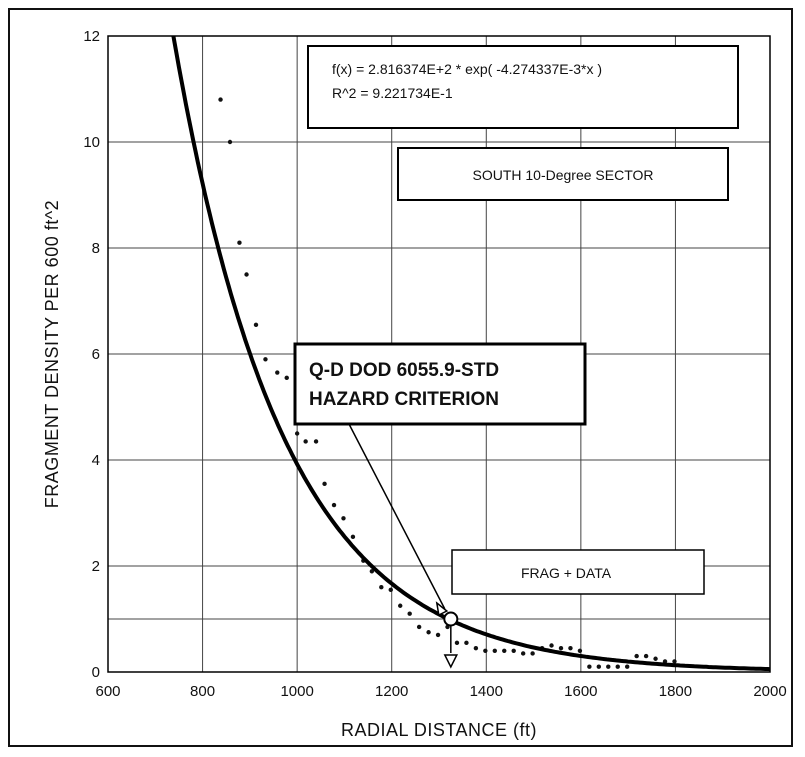  Describe the element at coordinates (447, 635) in the screenshot. I see `criterion-marker` at that location.